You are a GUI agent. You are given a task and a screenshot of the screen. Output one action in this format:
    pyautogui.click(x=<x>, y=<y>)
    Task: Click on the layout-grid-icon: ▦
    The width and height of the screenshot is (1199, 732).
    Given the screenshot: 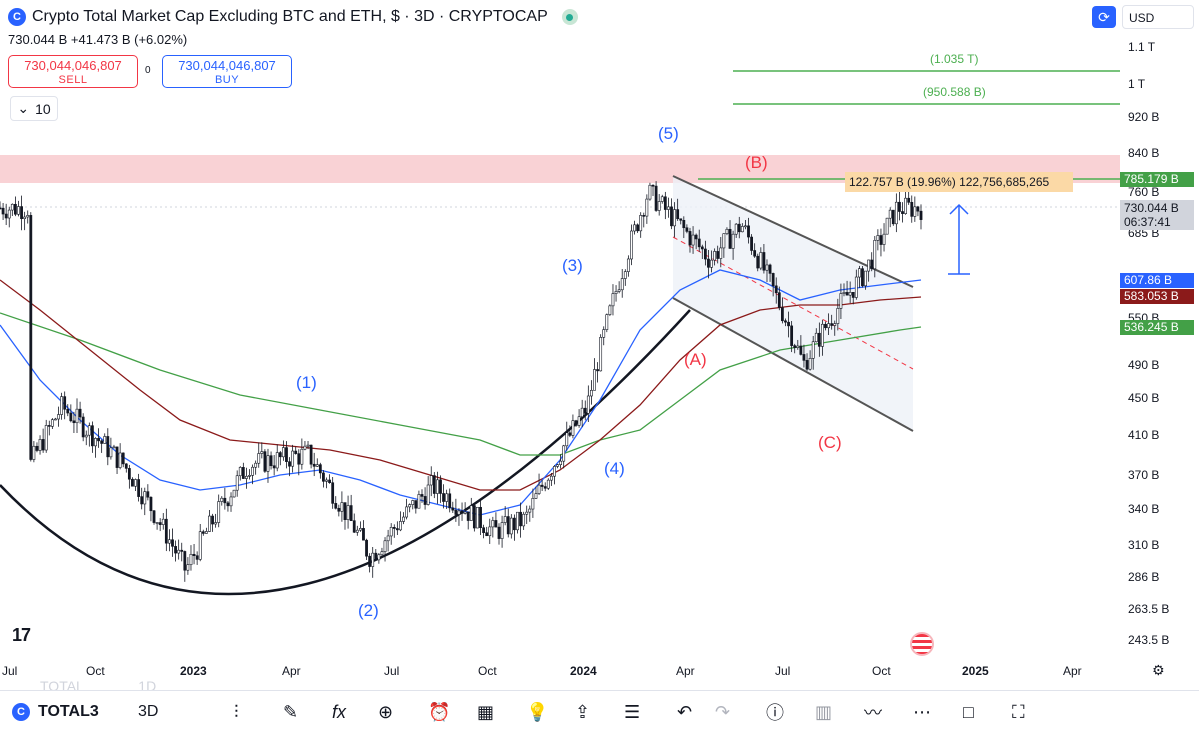 What is the action you would take?
    pyautogui.click(x=486, y=711)
    